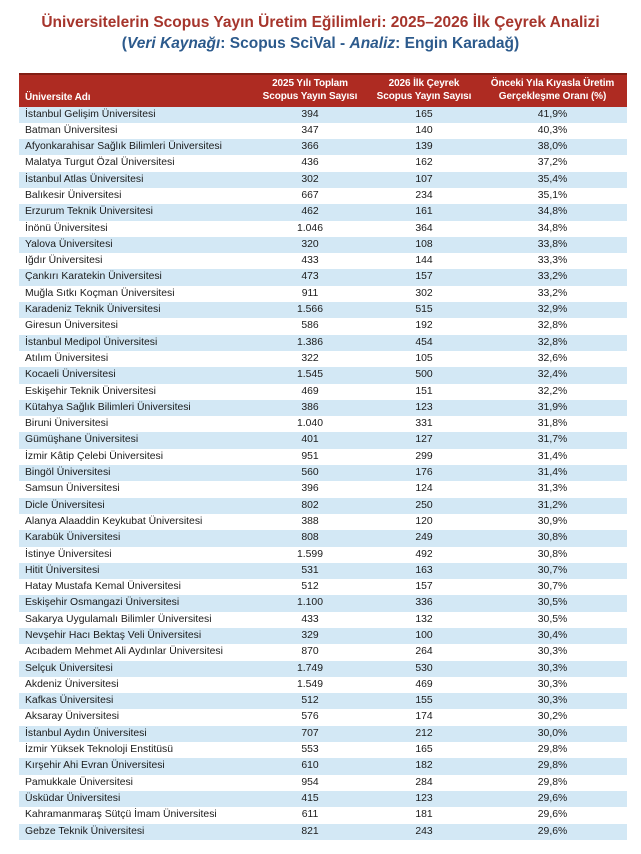 The image size is (641, 854). Describe the element at coordinates (552, 83) in the screenshot. I see `column-header-line1: Önceki Yıla Kıyasla Üretim` at that location.